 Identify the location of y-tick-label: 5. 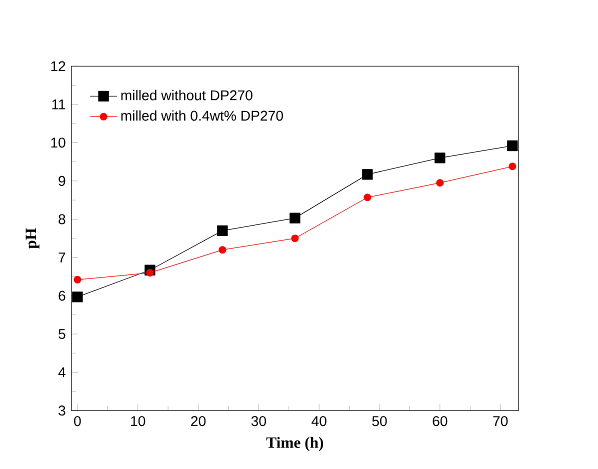
(62, 334).